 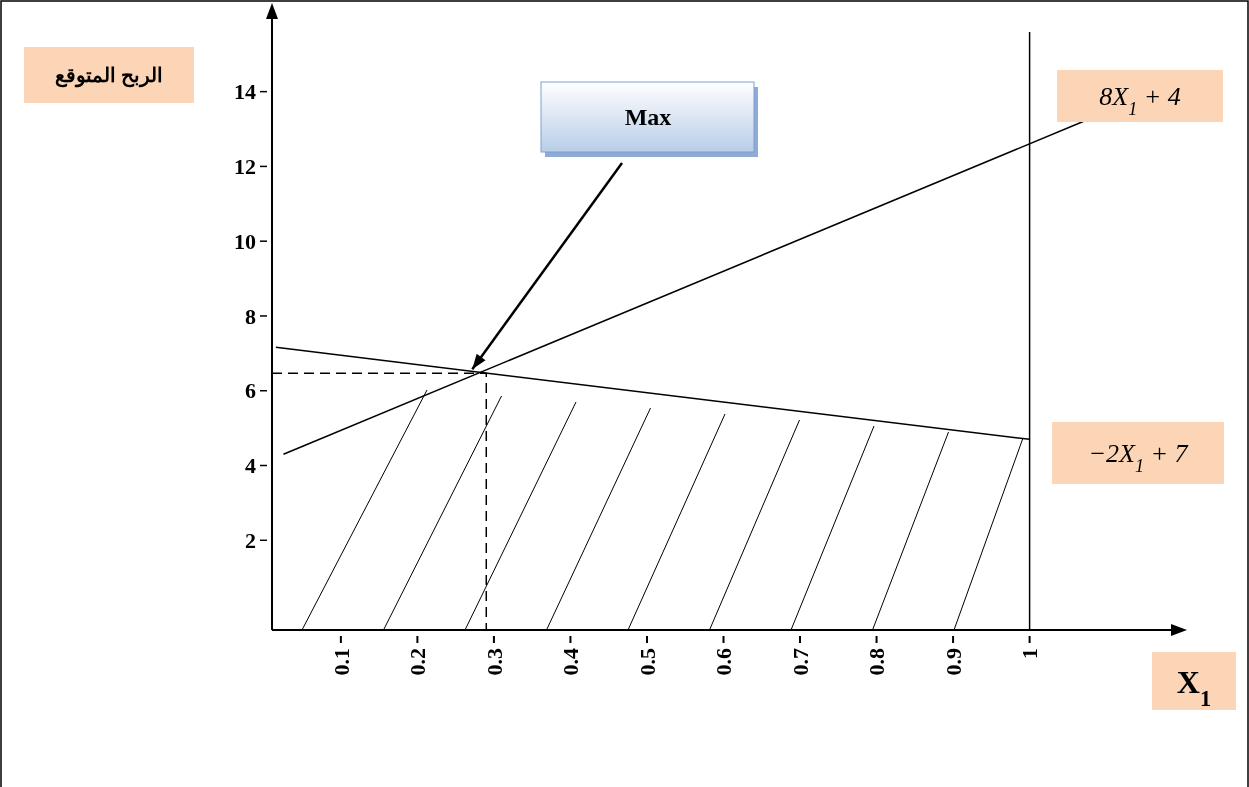 What do you see at coordinates (341, 662) in the screenshot?
I see `x-tick-label: 0.1` at bounding box center [341, 662].